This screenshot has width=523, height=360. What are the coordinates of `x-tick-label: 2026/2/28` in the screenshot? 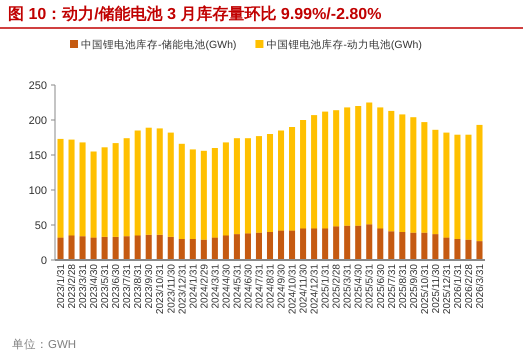 It's located at (469, 286).